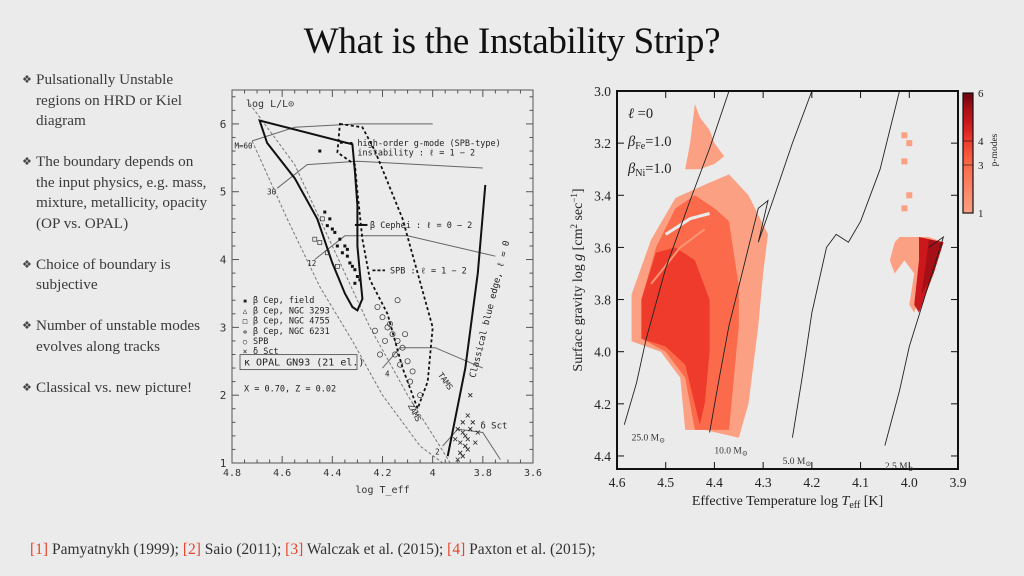 The height and width of the screenshot is (576, 1024). What do you see at coordinates (714, 482) in the screenshot?
I see `x-tick-label: 4.4` at bounding box center [714, 482].